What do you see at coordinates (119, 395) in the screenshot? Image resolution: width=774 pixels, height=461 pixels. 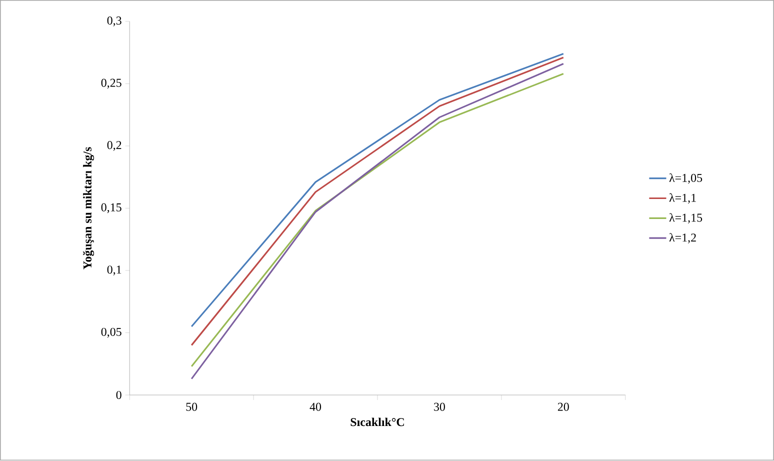 I see `y-tick-label: 0` at bounding box center [119, 395].